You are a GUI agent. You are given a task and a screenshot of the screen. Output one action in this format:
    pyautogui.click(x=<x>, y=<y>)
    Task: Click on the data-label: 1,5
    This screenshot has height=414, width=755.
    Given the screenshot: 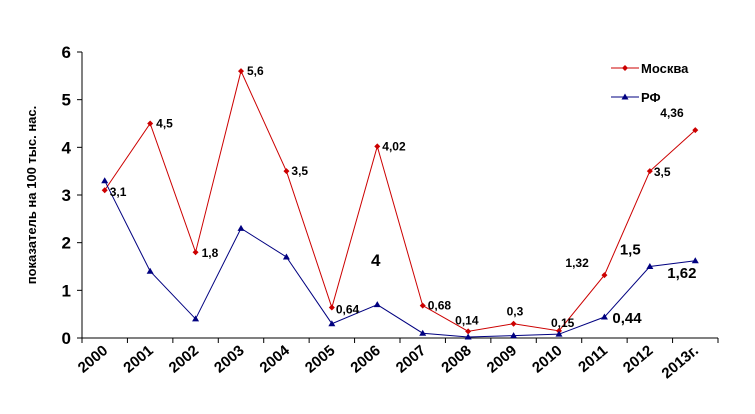 What is the action you would take?
    pyautogui.click(x=630, y=250)
    